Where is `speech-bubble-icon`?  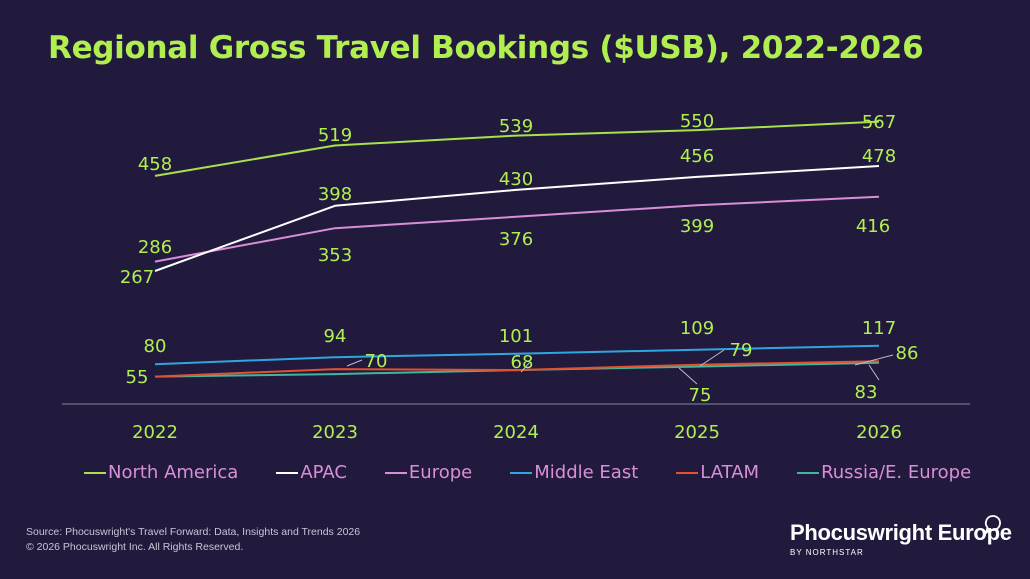 speech-bubble-icon is located at coordinates (992, 525).